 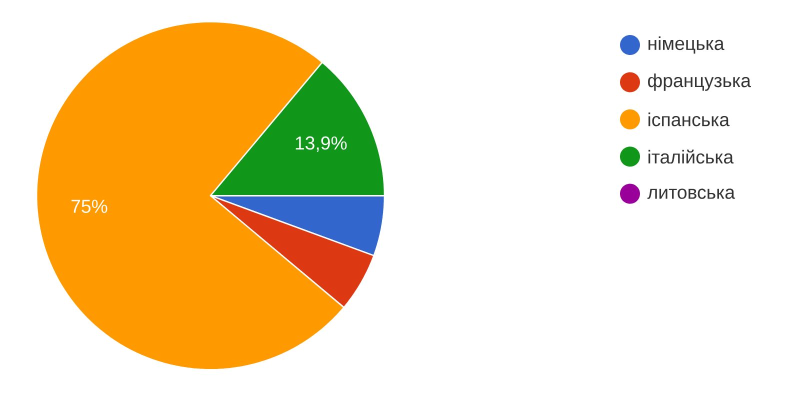 What do you see at coordinates (89, 206) in the screenshot?
I see `data-label: 75%` at bounding box center [89, 206].